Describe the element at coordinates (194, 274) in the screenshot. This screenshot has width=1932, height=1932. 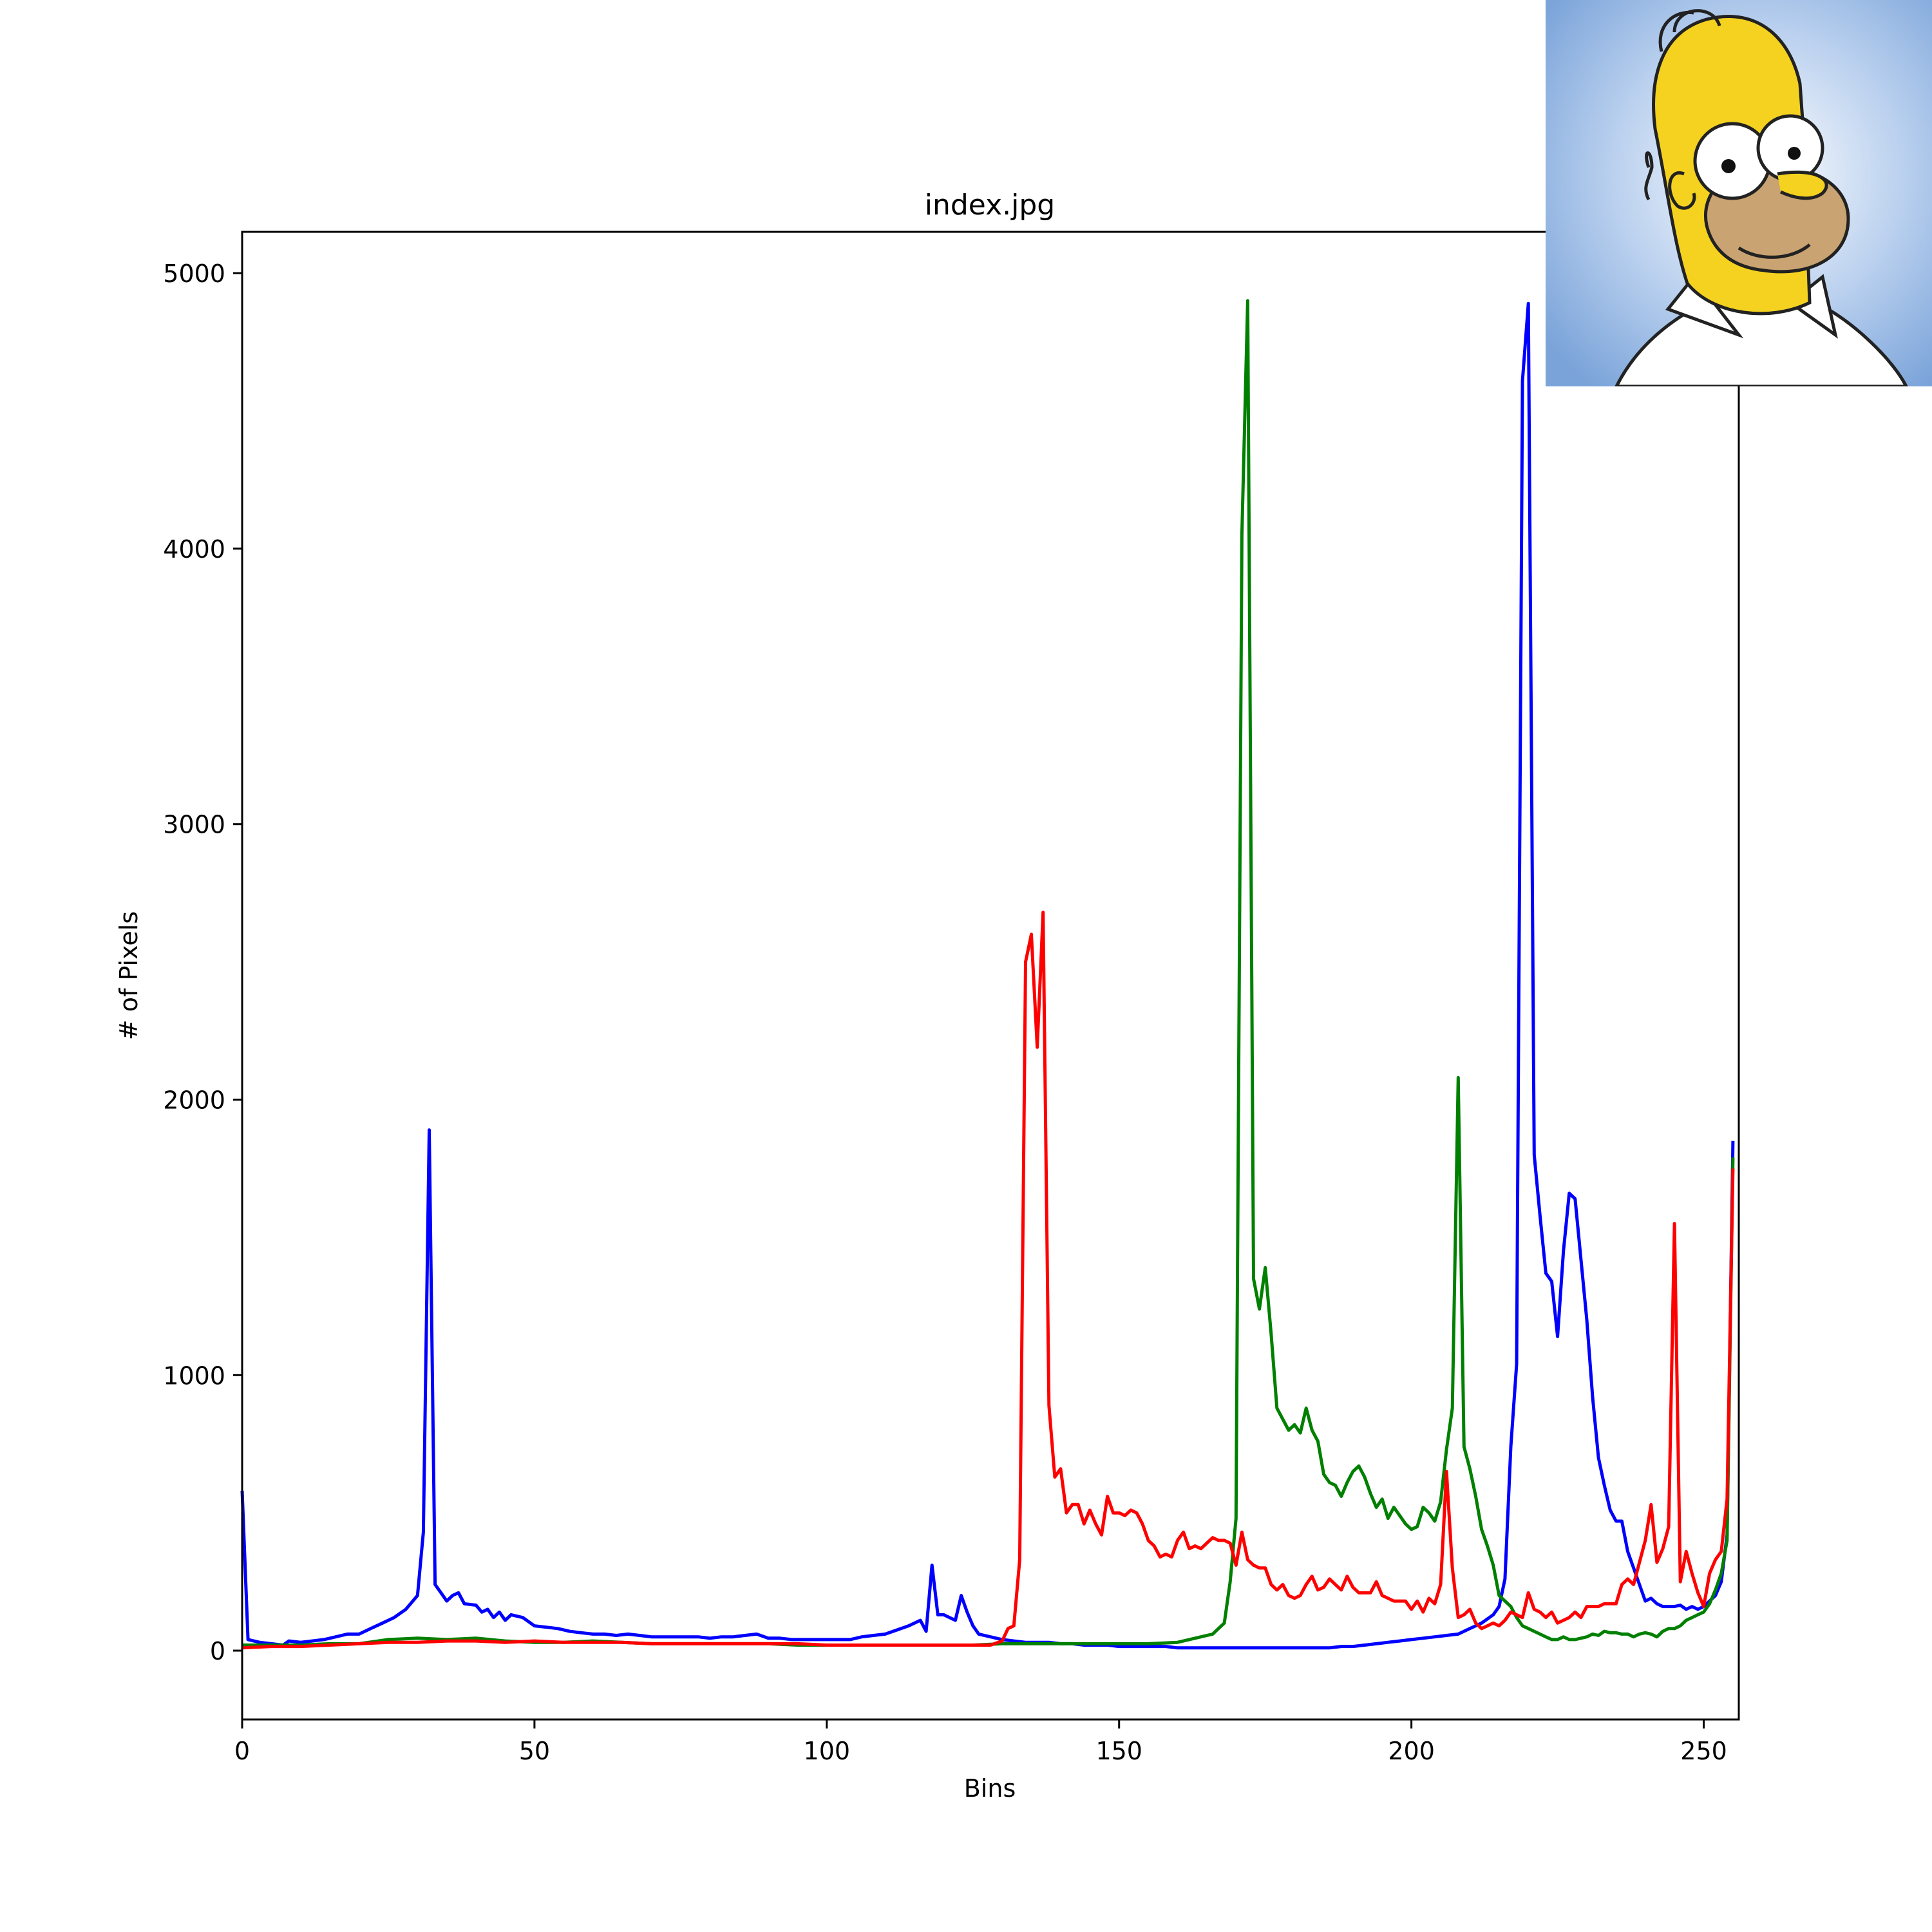
I see `y-tick-label: 5000` at that location.